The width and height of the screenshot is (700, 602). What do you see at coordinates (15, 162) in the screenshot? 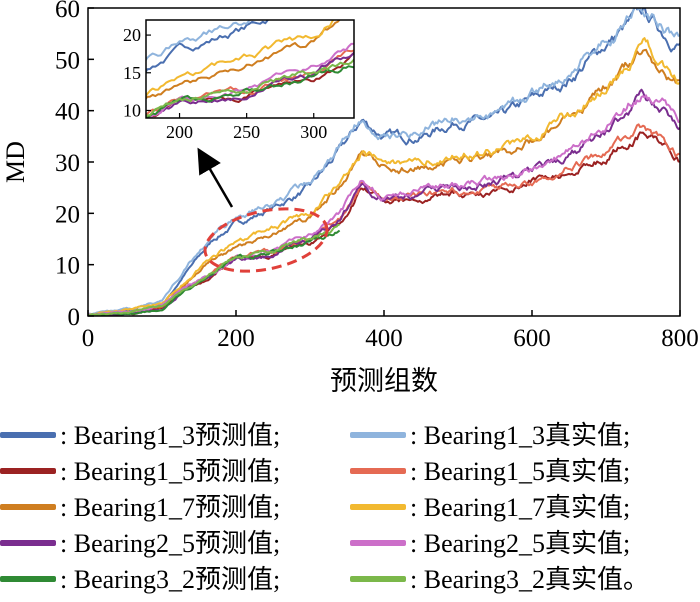
I see `y-axis-label: MD` at bounding box center [15, 162].